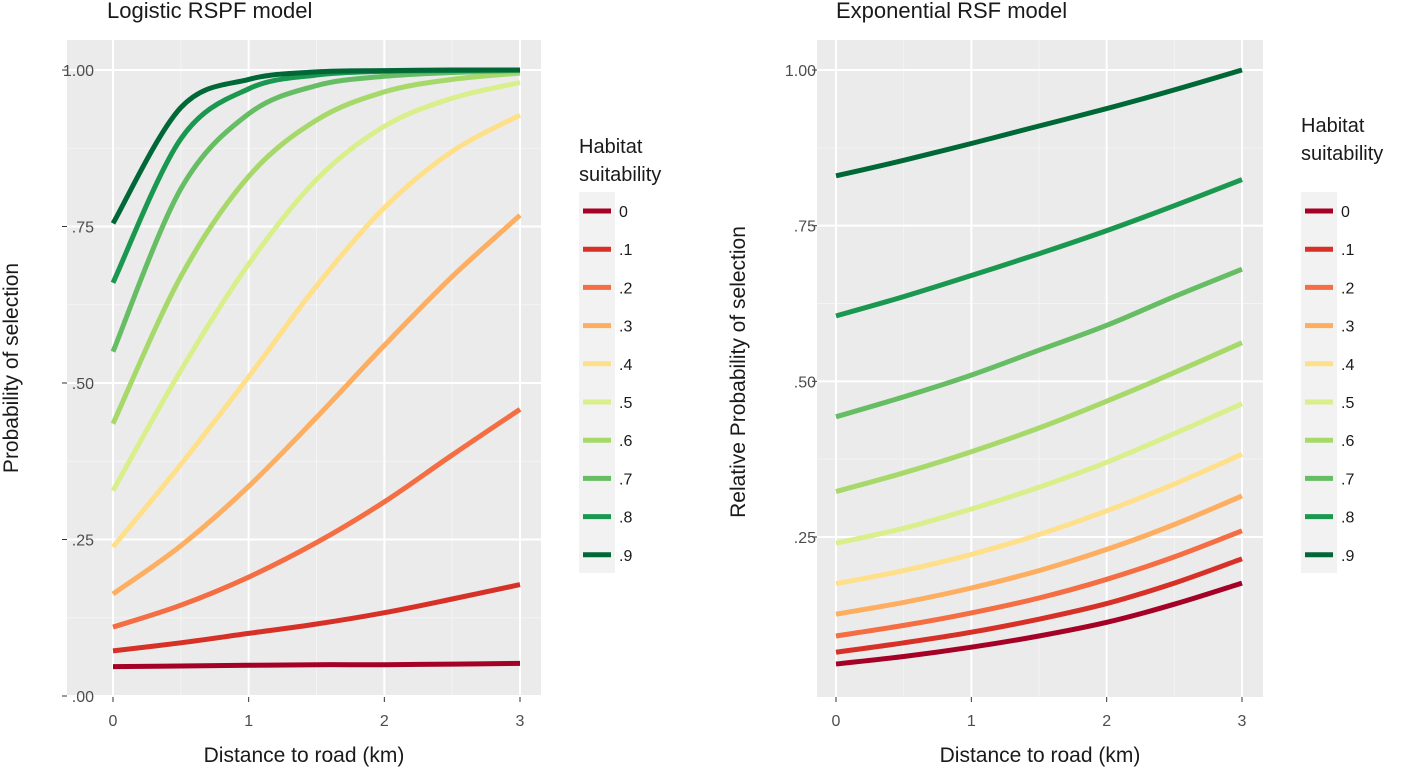  What do you see at coordinates (83, 697) in the screenshot?
I see `y-tick-label: .00` at bounding box center [83, 697].